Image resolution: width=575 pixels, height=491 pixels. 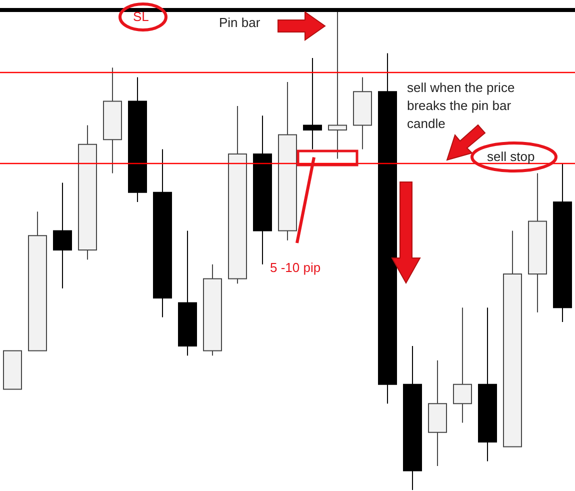 I want to click on annotation: SL, so click(x=141, y=17).